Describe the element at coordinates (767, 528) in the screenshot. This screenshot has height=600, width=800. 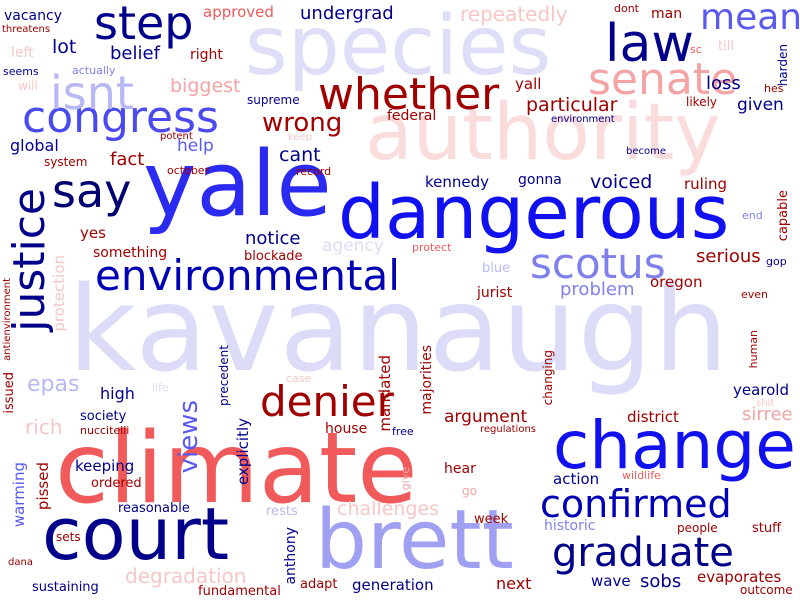
I see `word-stuff: stuff` at that location.